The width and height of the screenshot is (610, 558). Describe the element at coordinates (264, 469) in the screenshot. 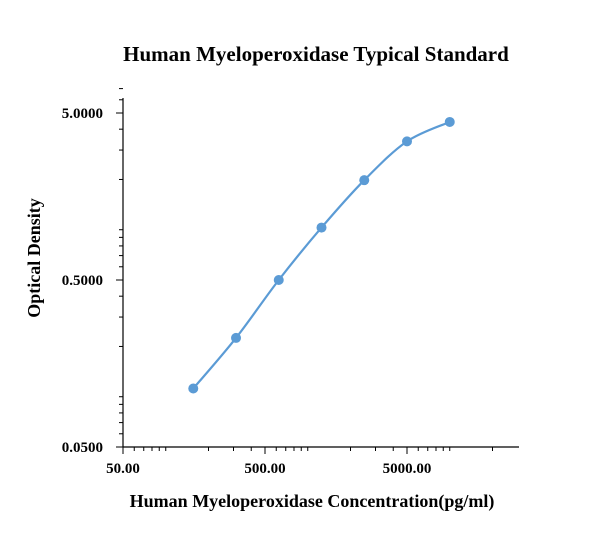

I see `x-tick-label: 500.00` at that location.